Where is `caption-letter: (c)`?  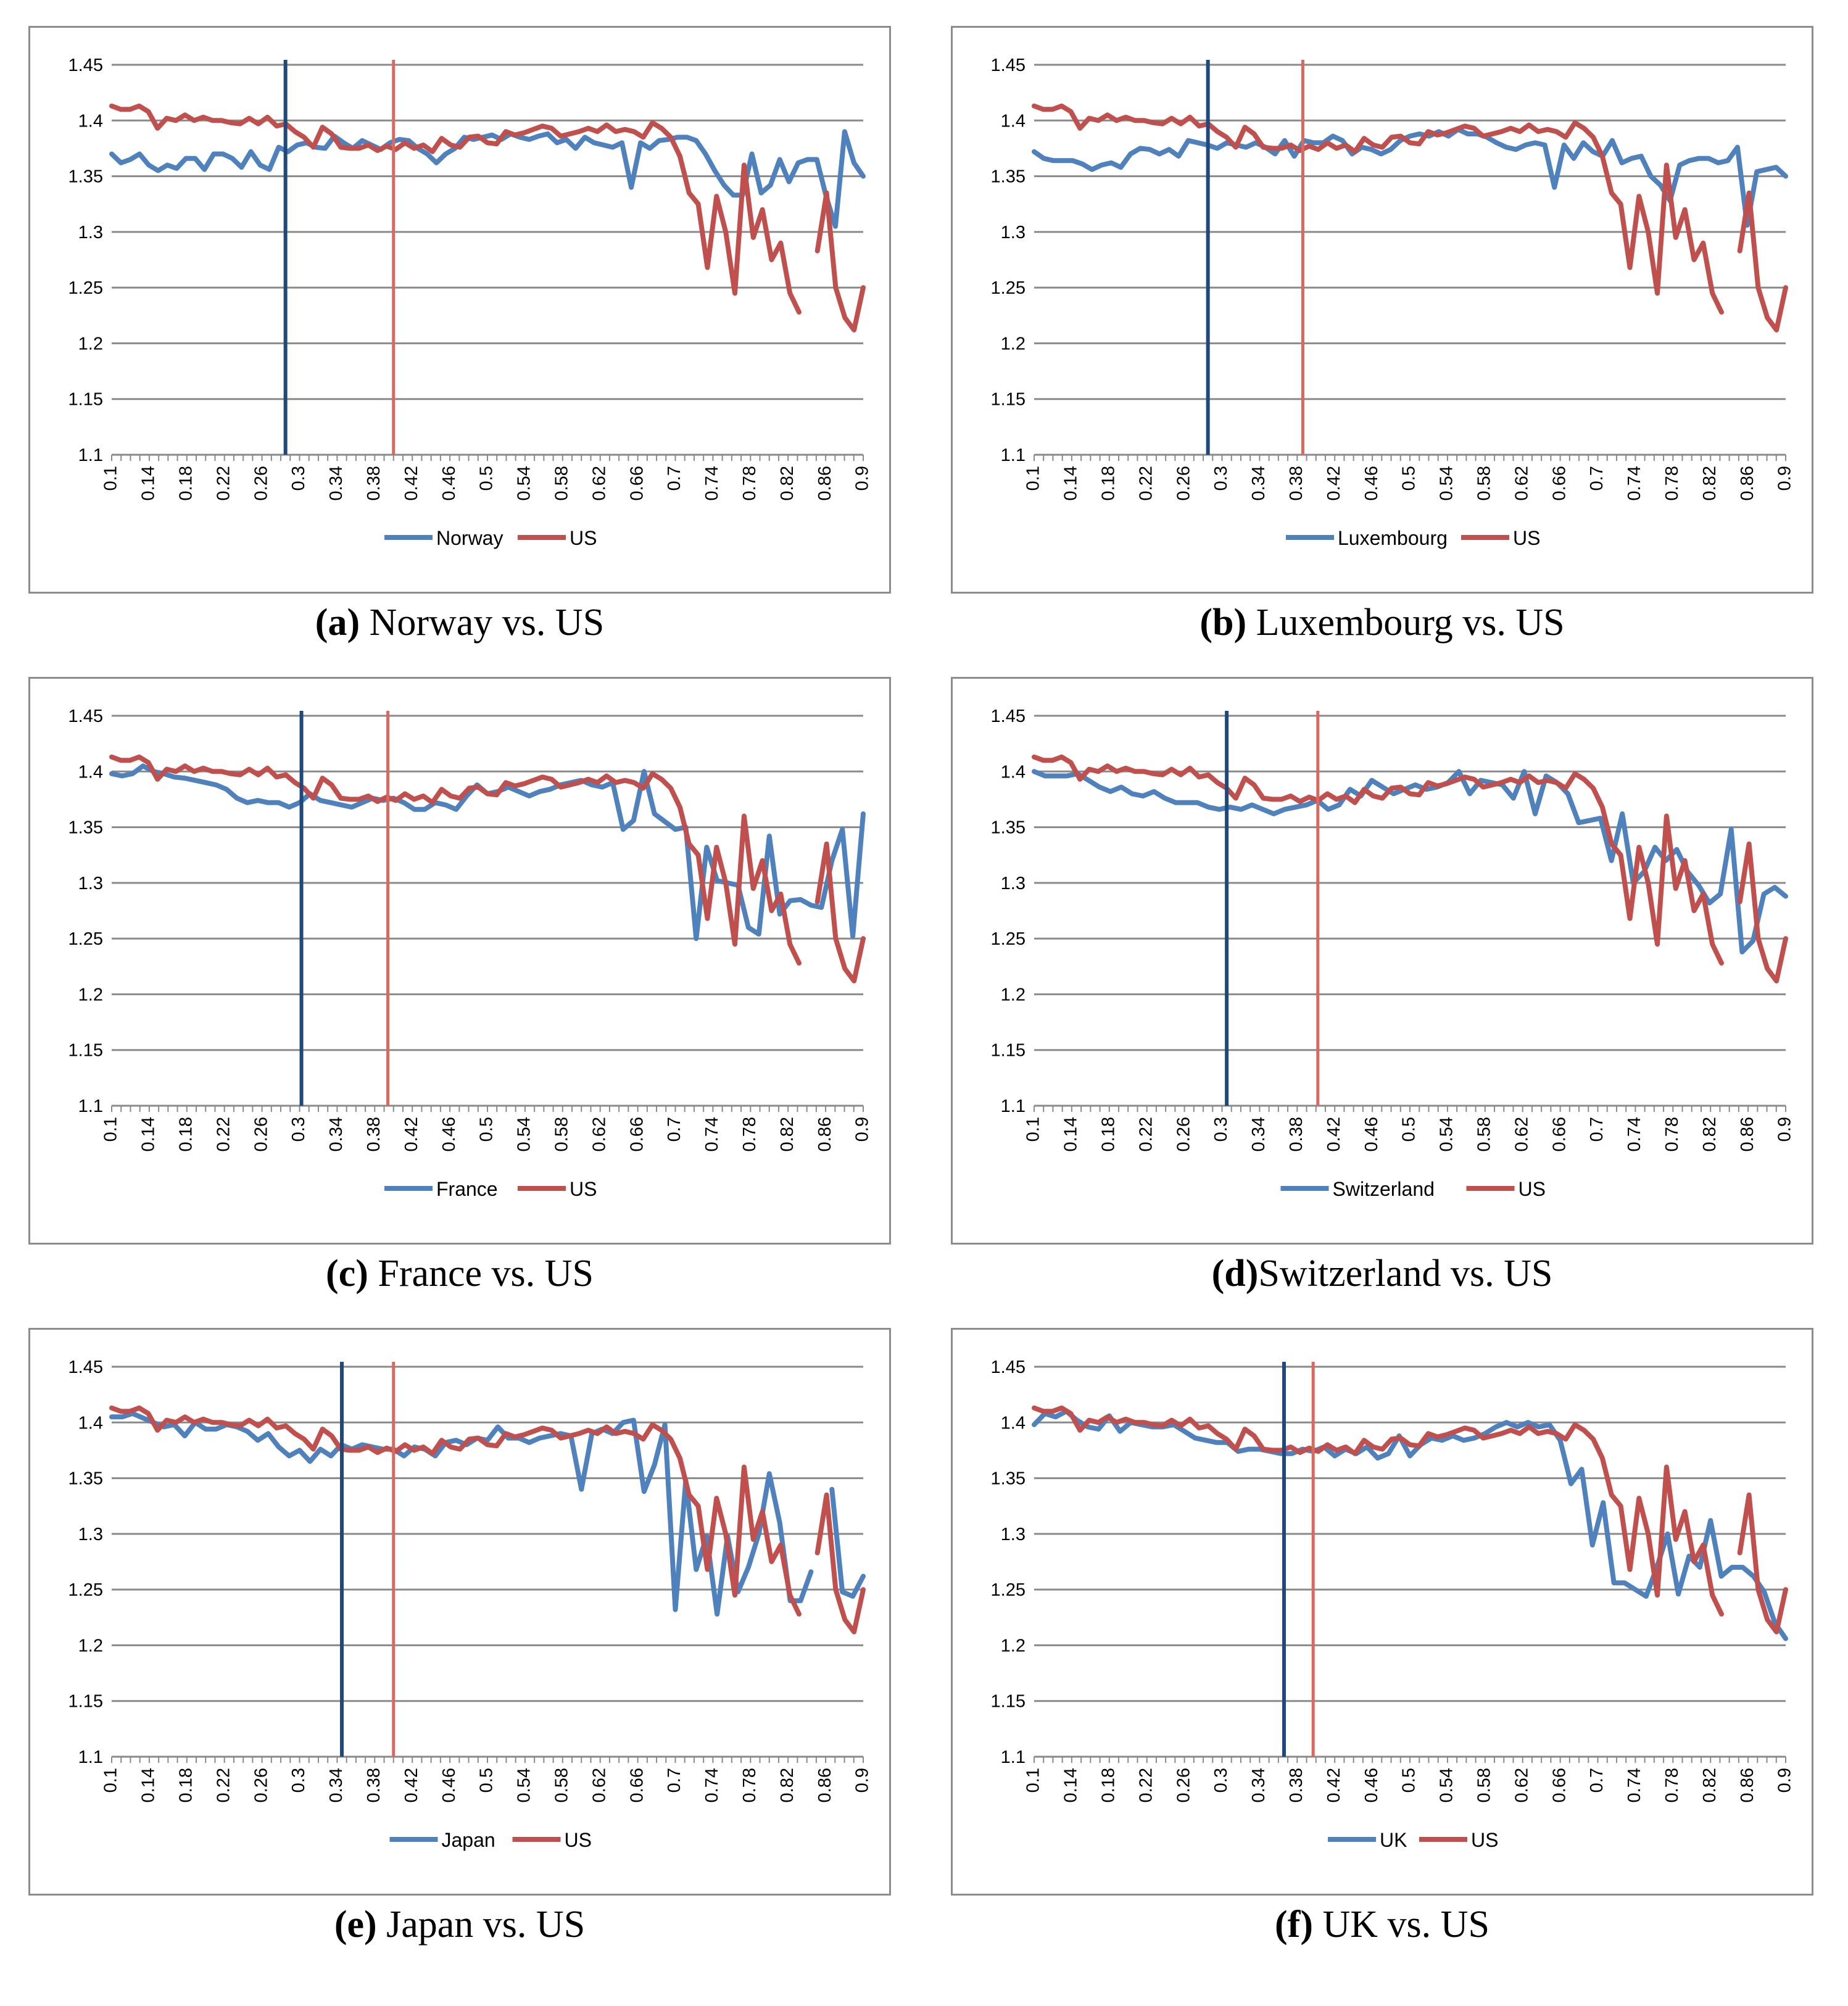 caption-letter: (c) is located at coordinates (347, 1274).